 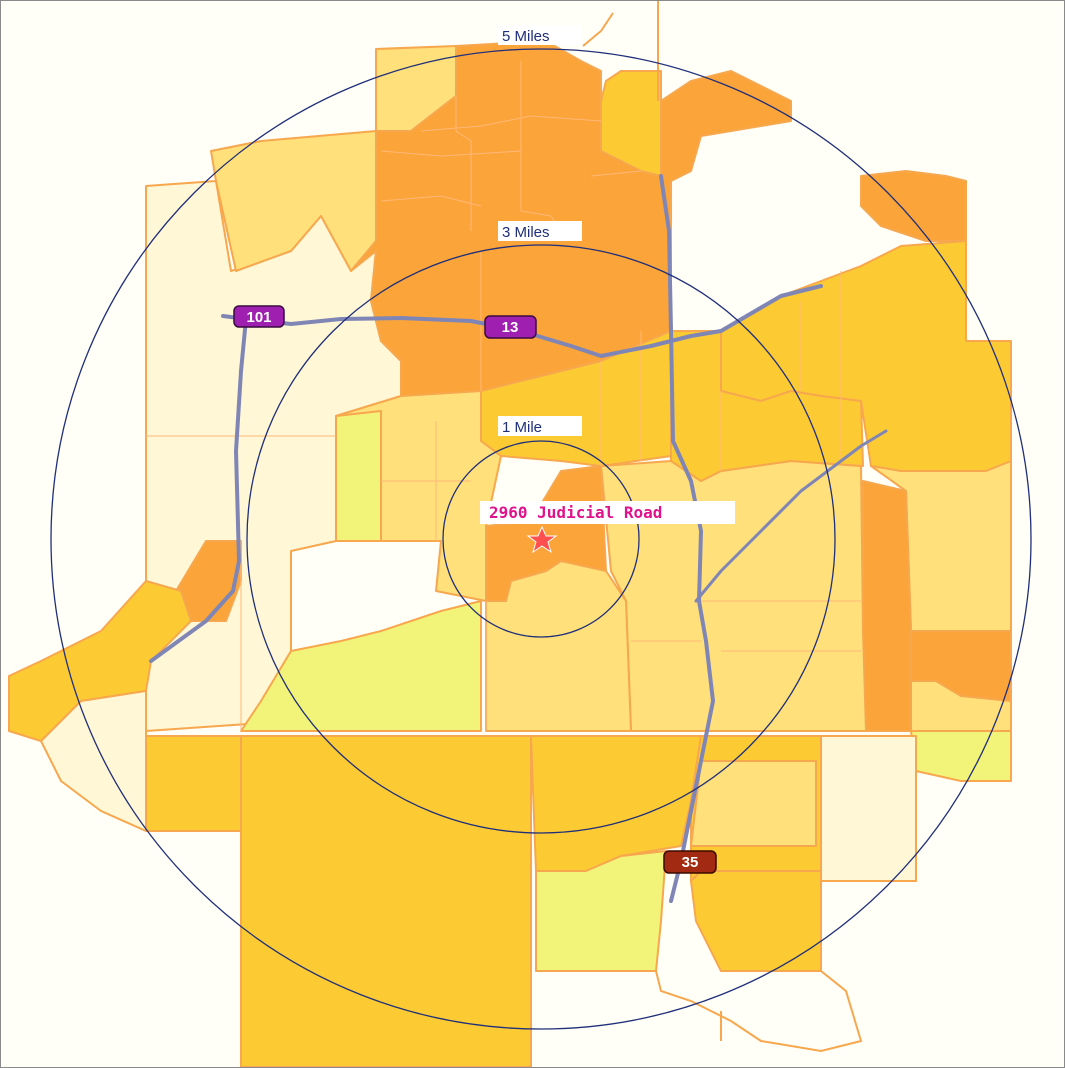 What do you see at coordinates (961, 756) in the screenshot?
I see `tract-pale-east` at bounding box center [961, 756].